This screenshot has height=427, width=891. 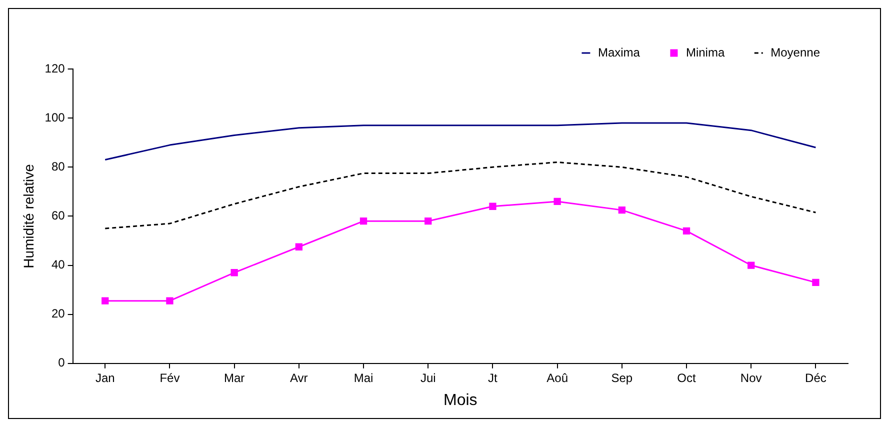 I want to click on x-tick-label: Déc, so click(x=815, y=377).